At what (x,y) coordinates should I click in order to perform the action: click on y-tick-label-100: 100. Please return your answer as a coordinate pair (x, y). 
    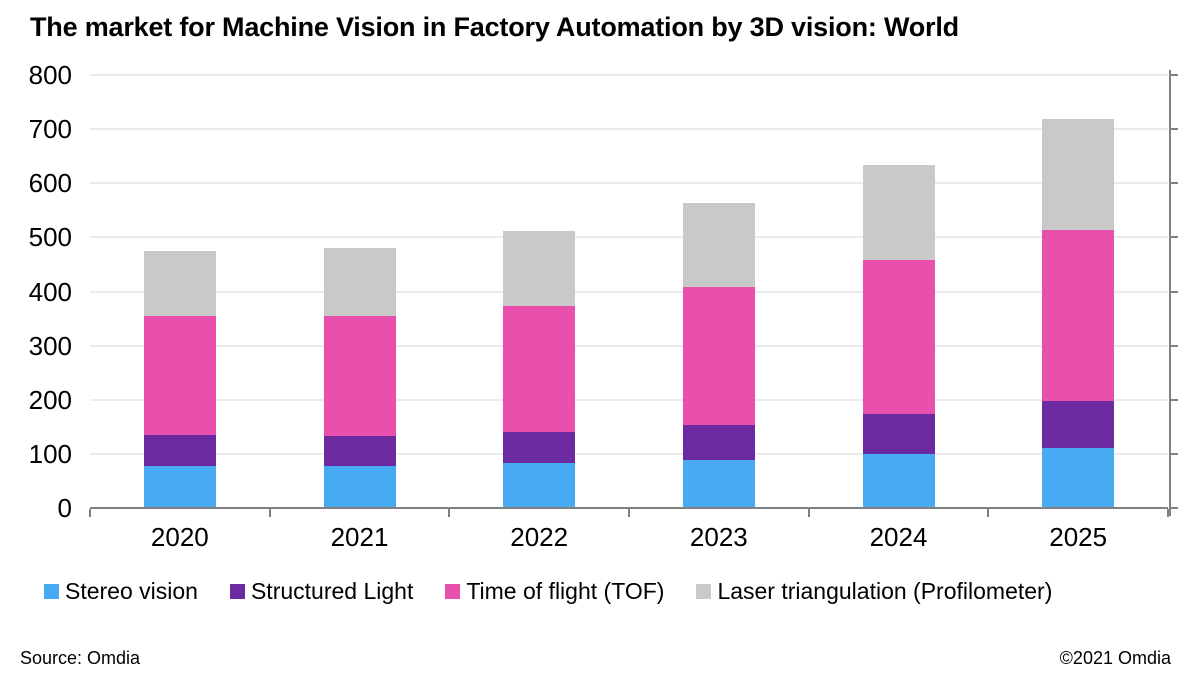
    Looking at the image, I should click on (50, 453).